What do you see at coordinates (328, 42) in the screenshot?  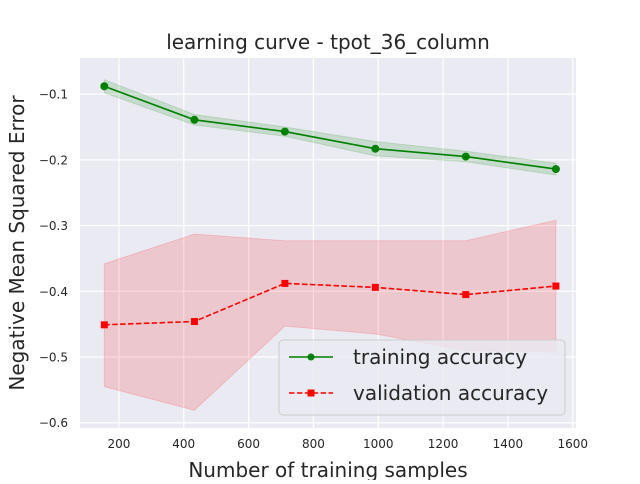 I see `chart-title: learning curve - tpot_36_column` at bounding box center [328, 42].